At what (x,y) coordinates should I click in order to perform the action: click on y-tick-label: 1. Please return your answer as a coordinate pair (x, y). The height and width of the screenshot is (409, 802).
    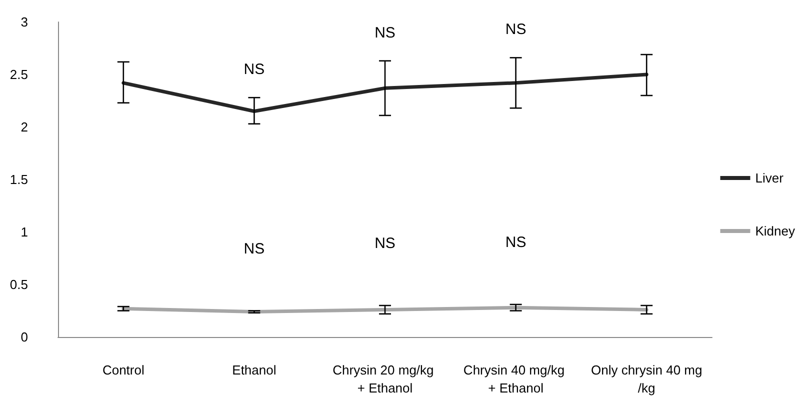
    Looking at the image, I should click on (24, 232).